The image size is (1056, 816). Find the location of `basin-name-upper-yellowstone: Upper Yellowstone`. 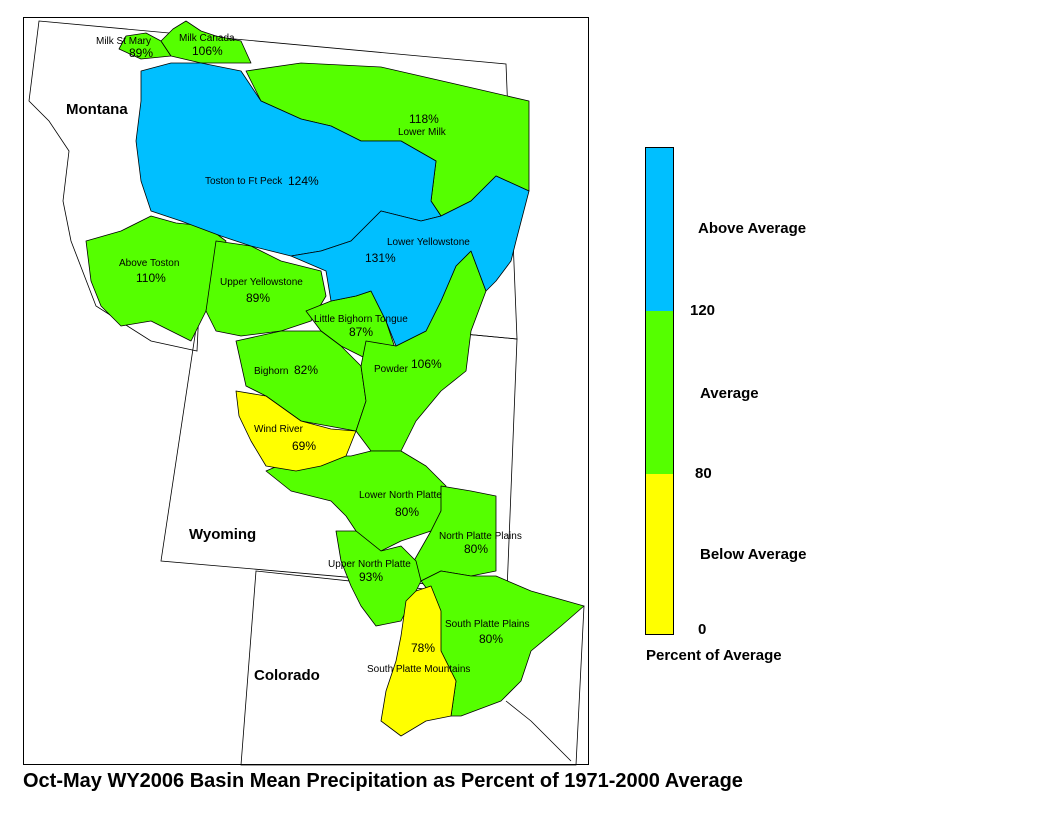

basin-name-upper-yellowstone: Upper Yellowstone is located at coordinates (261, 282).